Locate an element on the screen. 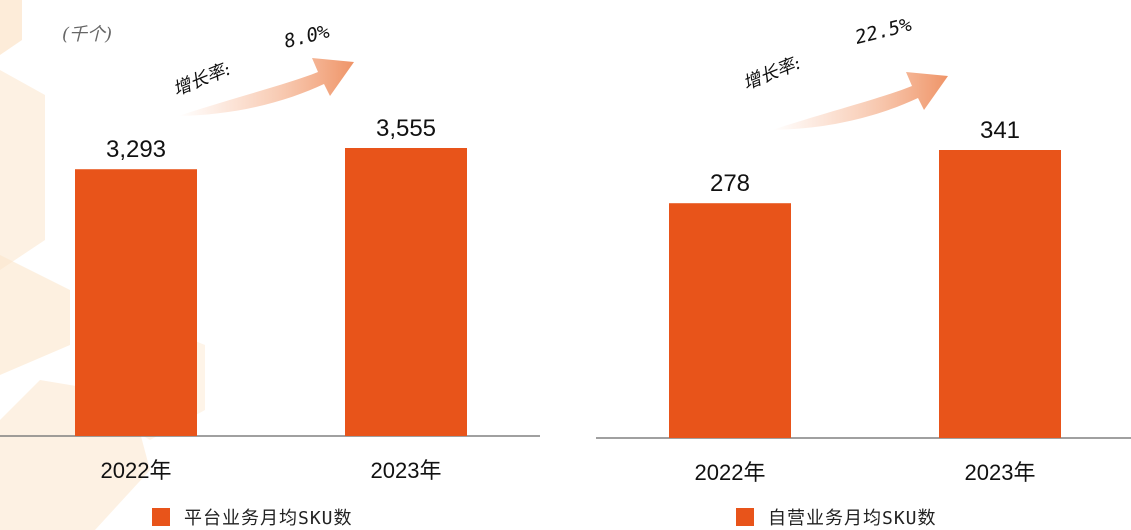 Image resolution: width=1131 pixels, height=530 pixels. bg-shape-mid-hex is located at coordinates (35, 315).